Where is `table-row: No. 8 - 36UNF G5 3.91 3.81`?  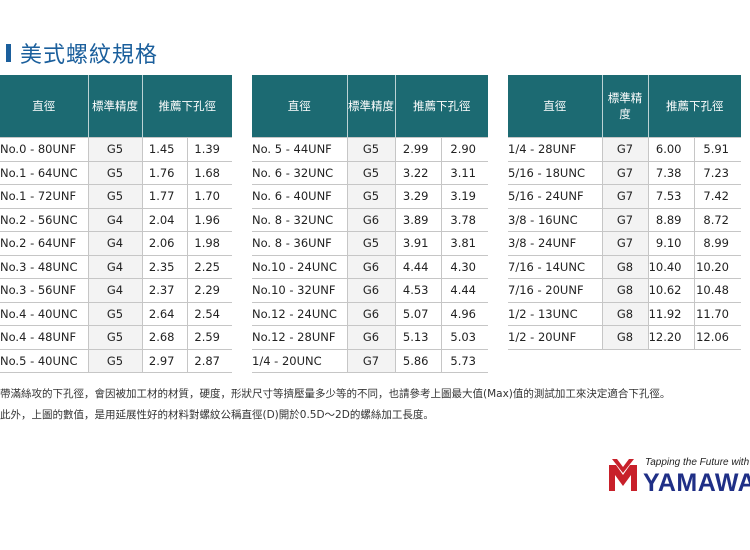 table-row: No. 8 - 36UNF G5 3.91 3.81 is located at coordinates (370, 243).